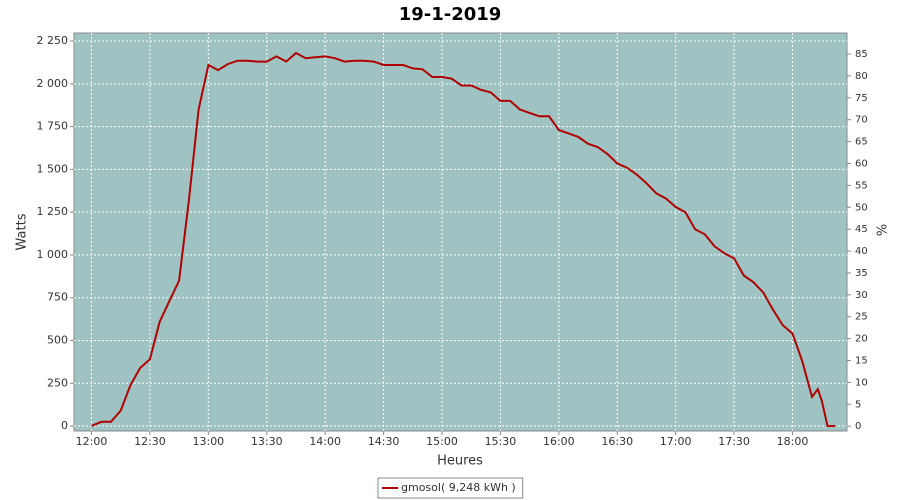 The width and height of the screenshot is (900, 500). I want to click on y-tick-label: 1 500, so click(53, 168).